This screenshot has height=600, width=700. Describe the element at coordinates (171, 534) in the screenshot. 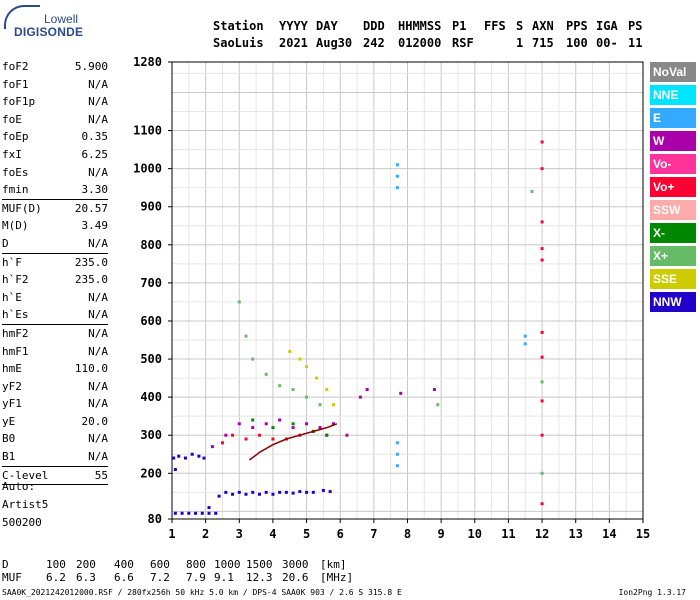

I see `x-tick-label: 1` at that location.